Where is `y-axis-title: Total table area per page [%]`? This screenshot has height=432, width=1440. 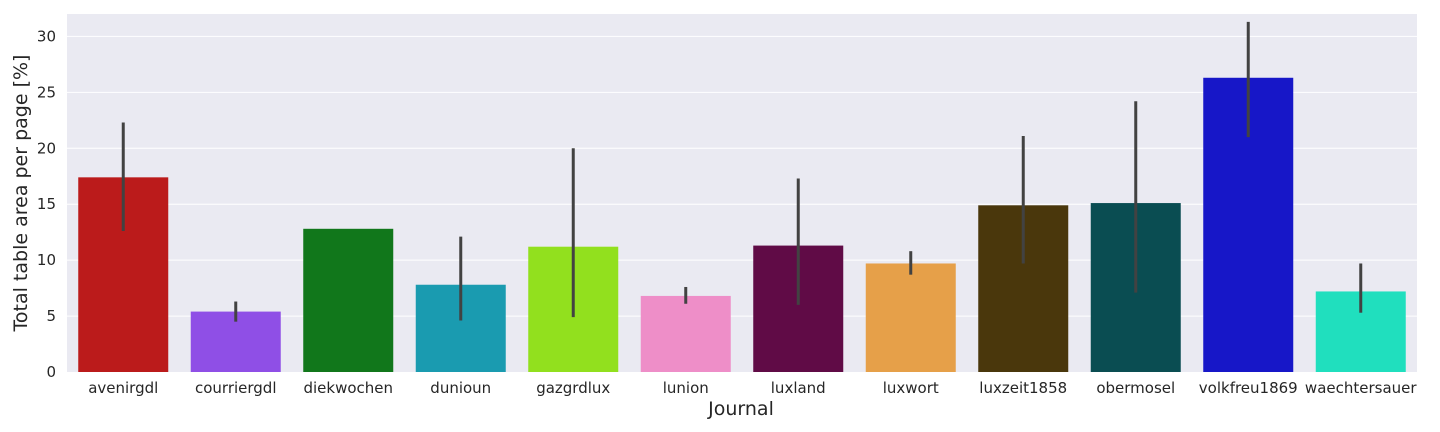
y-axis-title: Total table area per page [%] is located at coordinates (21, 194).